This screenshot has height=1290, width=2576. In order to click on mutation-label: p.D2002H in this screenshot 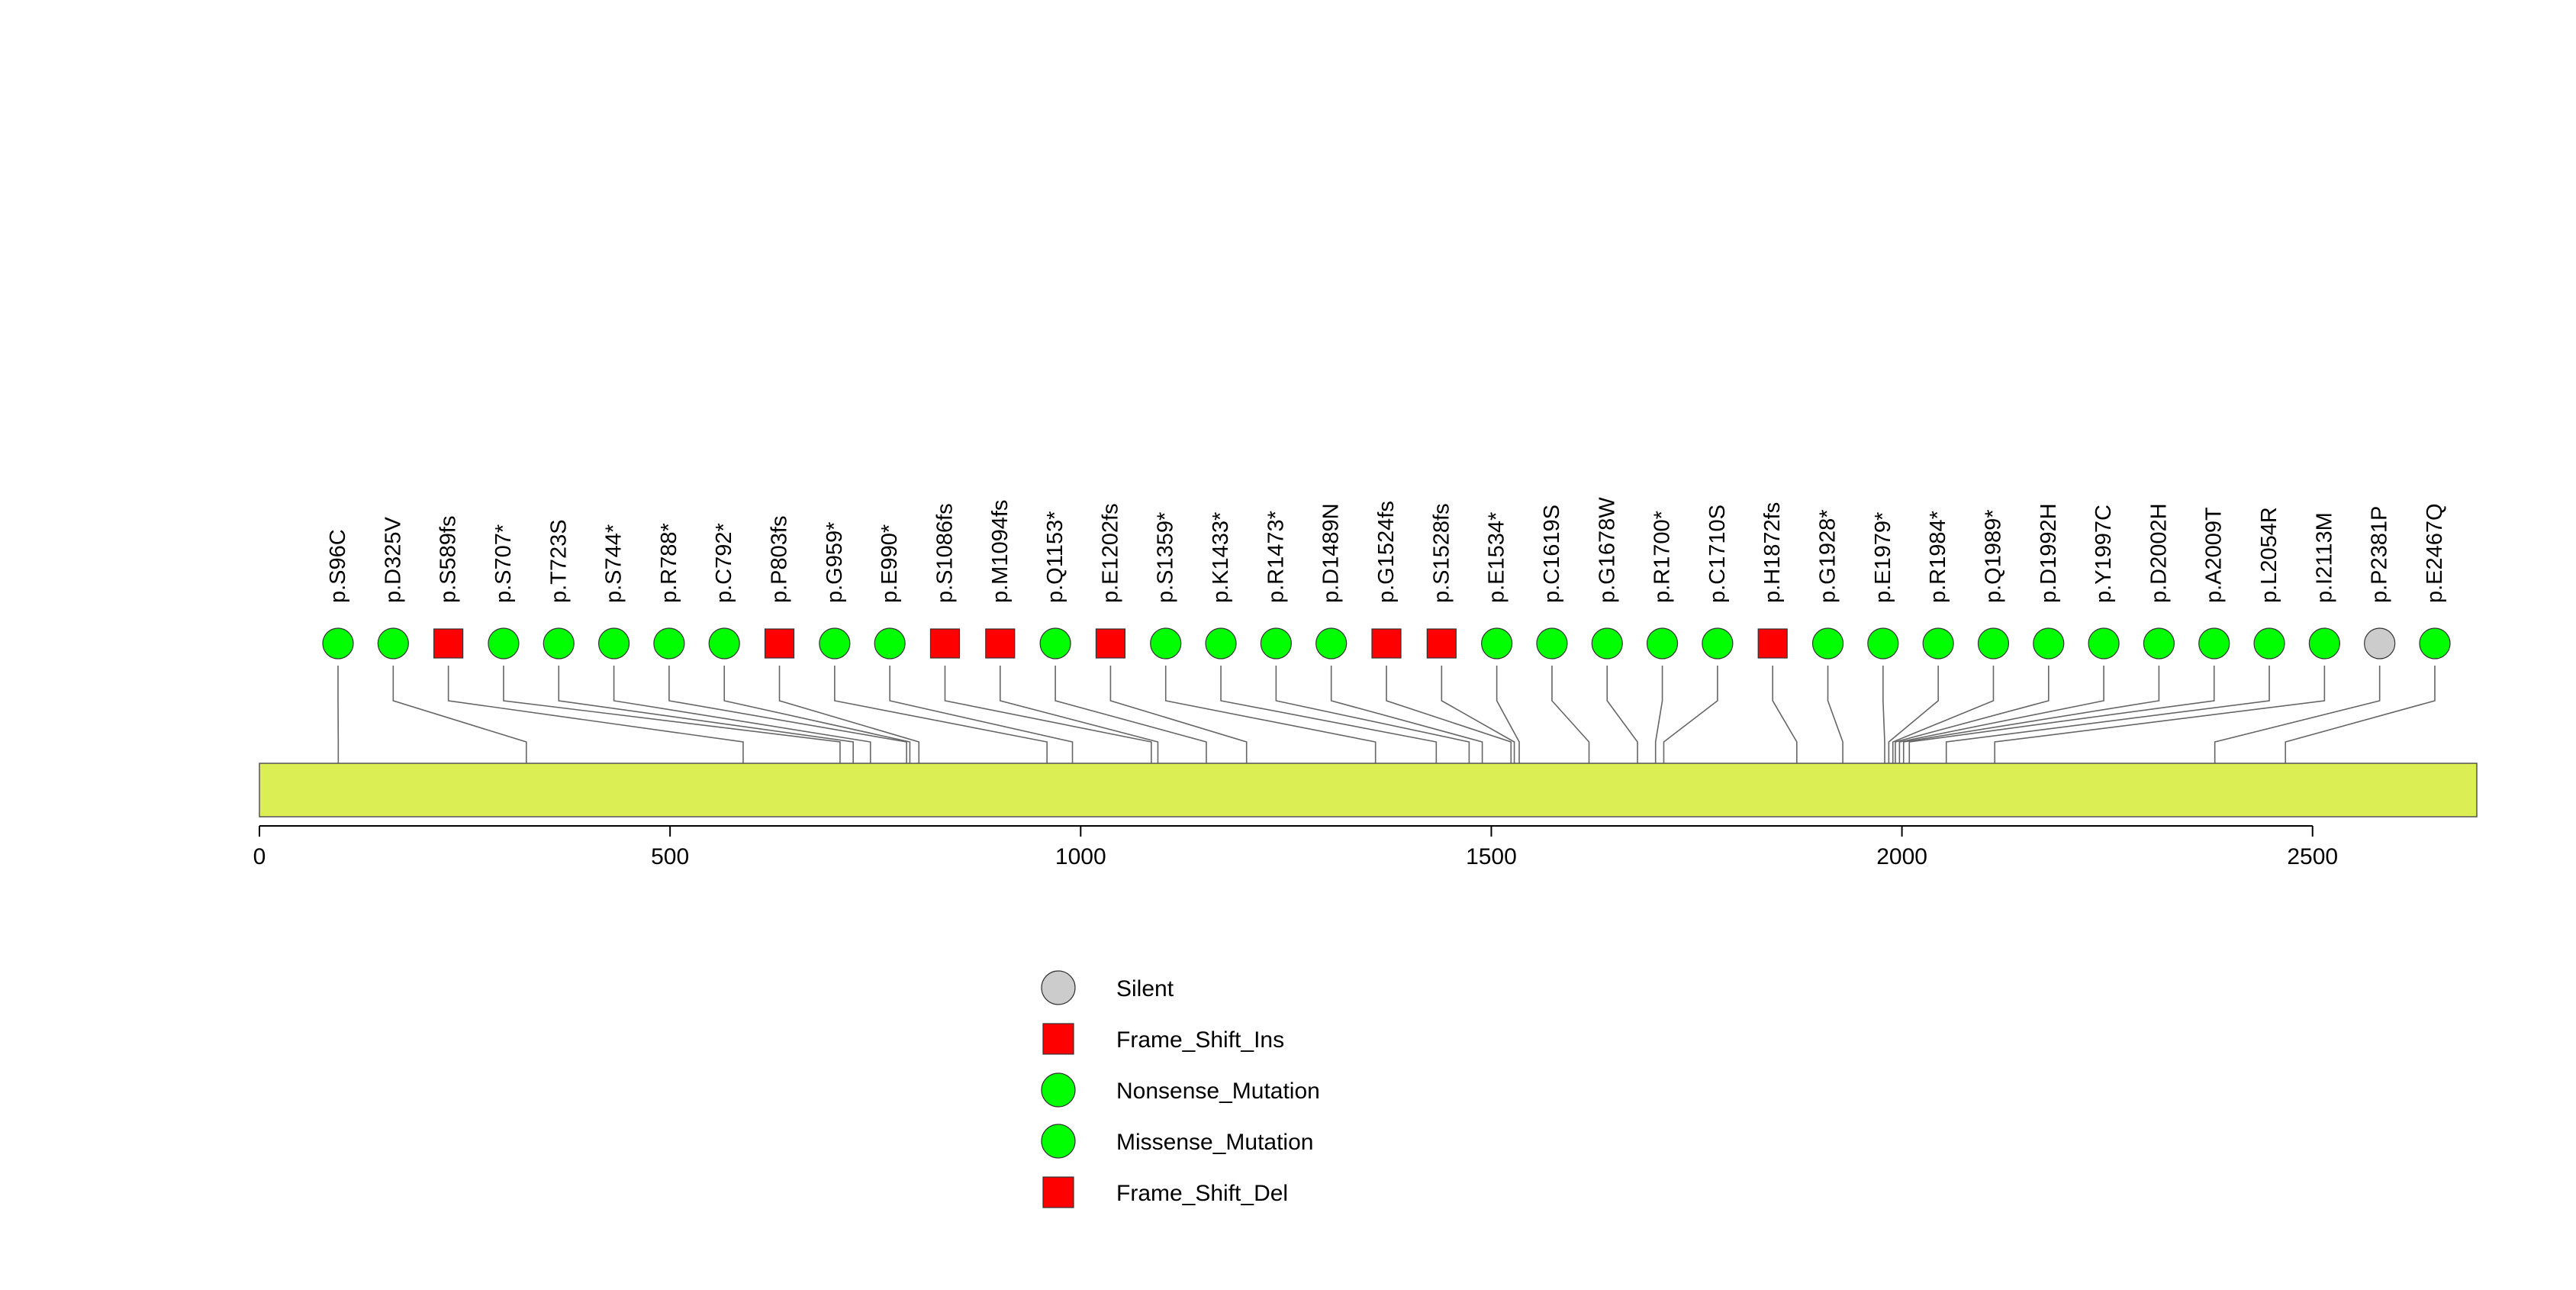, I will do `click(2158, 553)`.